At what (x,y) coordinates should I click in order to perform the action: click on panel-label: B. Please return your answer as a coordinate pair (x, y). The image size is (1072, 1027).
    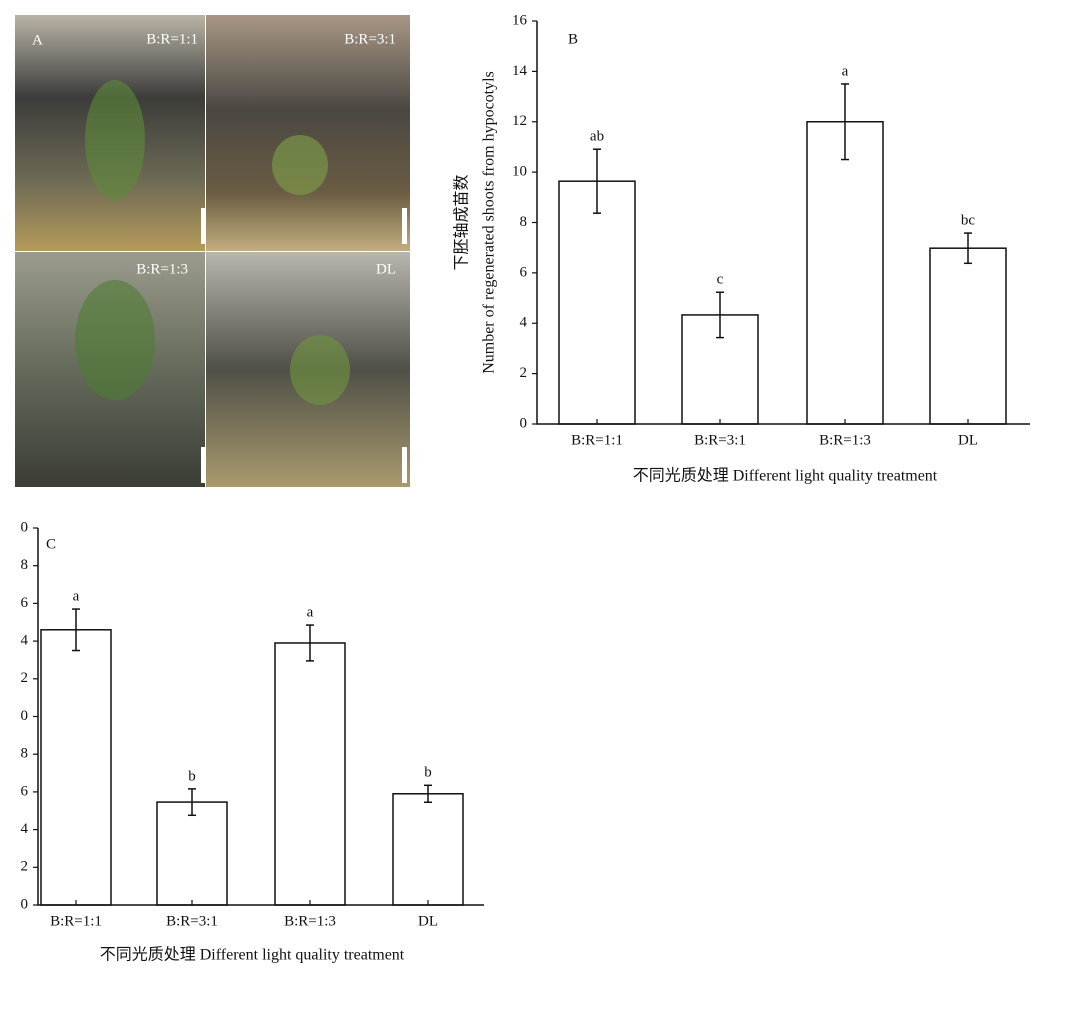
    Looking at the image, I should click on (573, 39).